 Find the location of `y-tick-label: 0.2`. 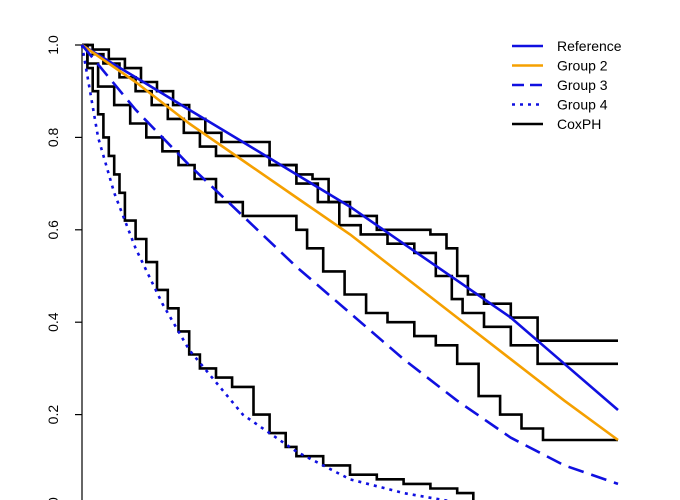

y-tick-label: 0.2 is located at coordinates (53, 415).